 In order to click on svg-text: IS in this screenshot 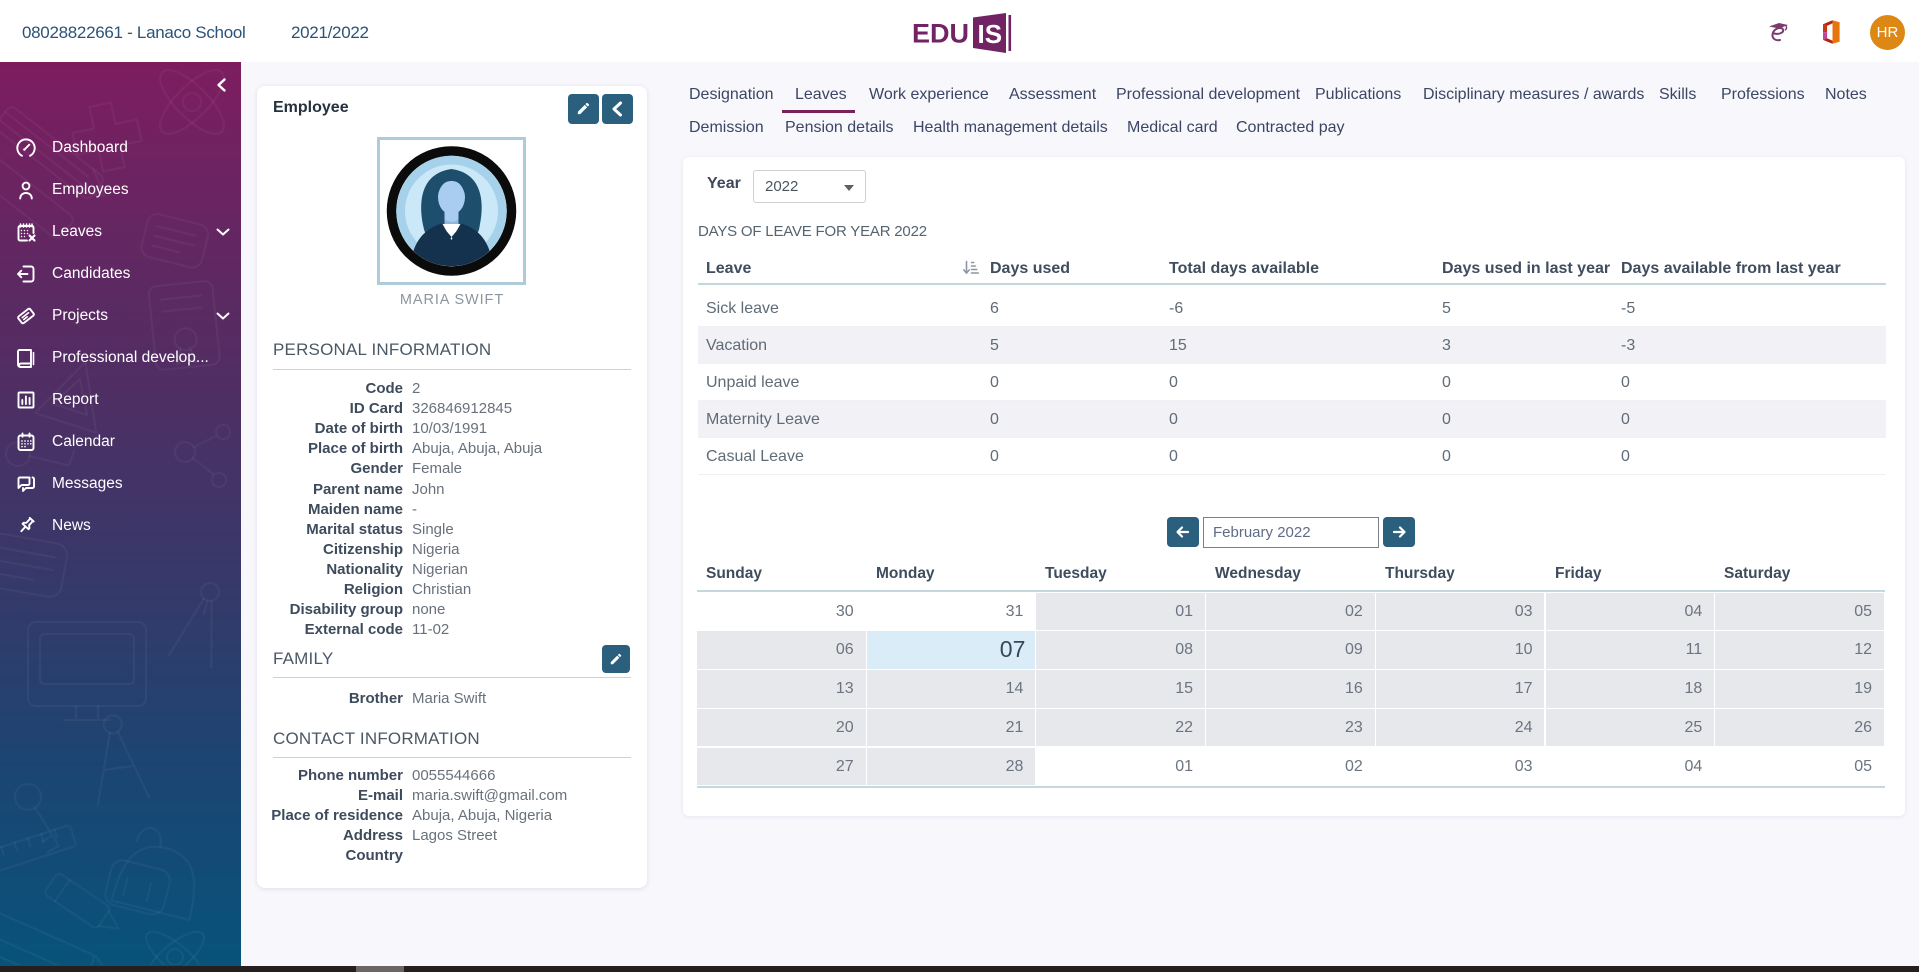, I will do `click(990, 34)`.